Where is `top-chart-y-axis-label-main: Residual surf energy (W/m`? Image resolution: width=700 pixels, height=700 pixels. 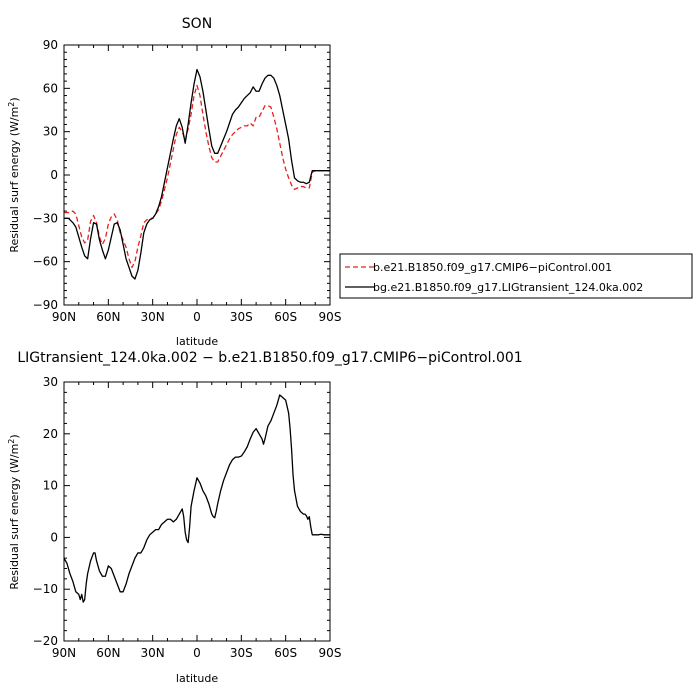 top-chart-y-axis-label-main: Residual surf energy (W/m is located at coordinates (14, 180).